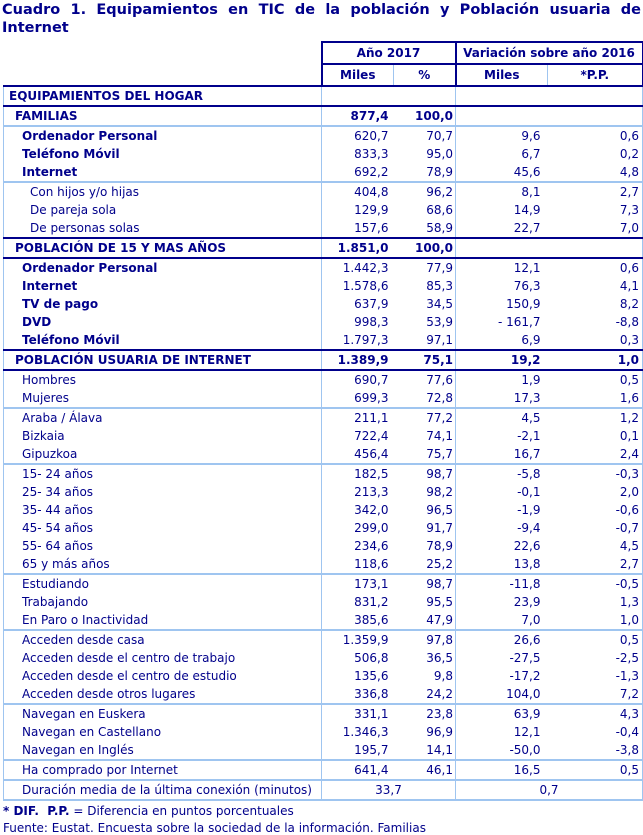  I want to click on table-row: Navegan en Castellano 1.346,3 96,9 12,1 -0,4, so click(323, 732).